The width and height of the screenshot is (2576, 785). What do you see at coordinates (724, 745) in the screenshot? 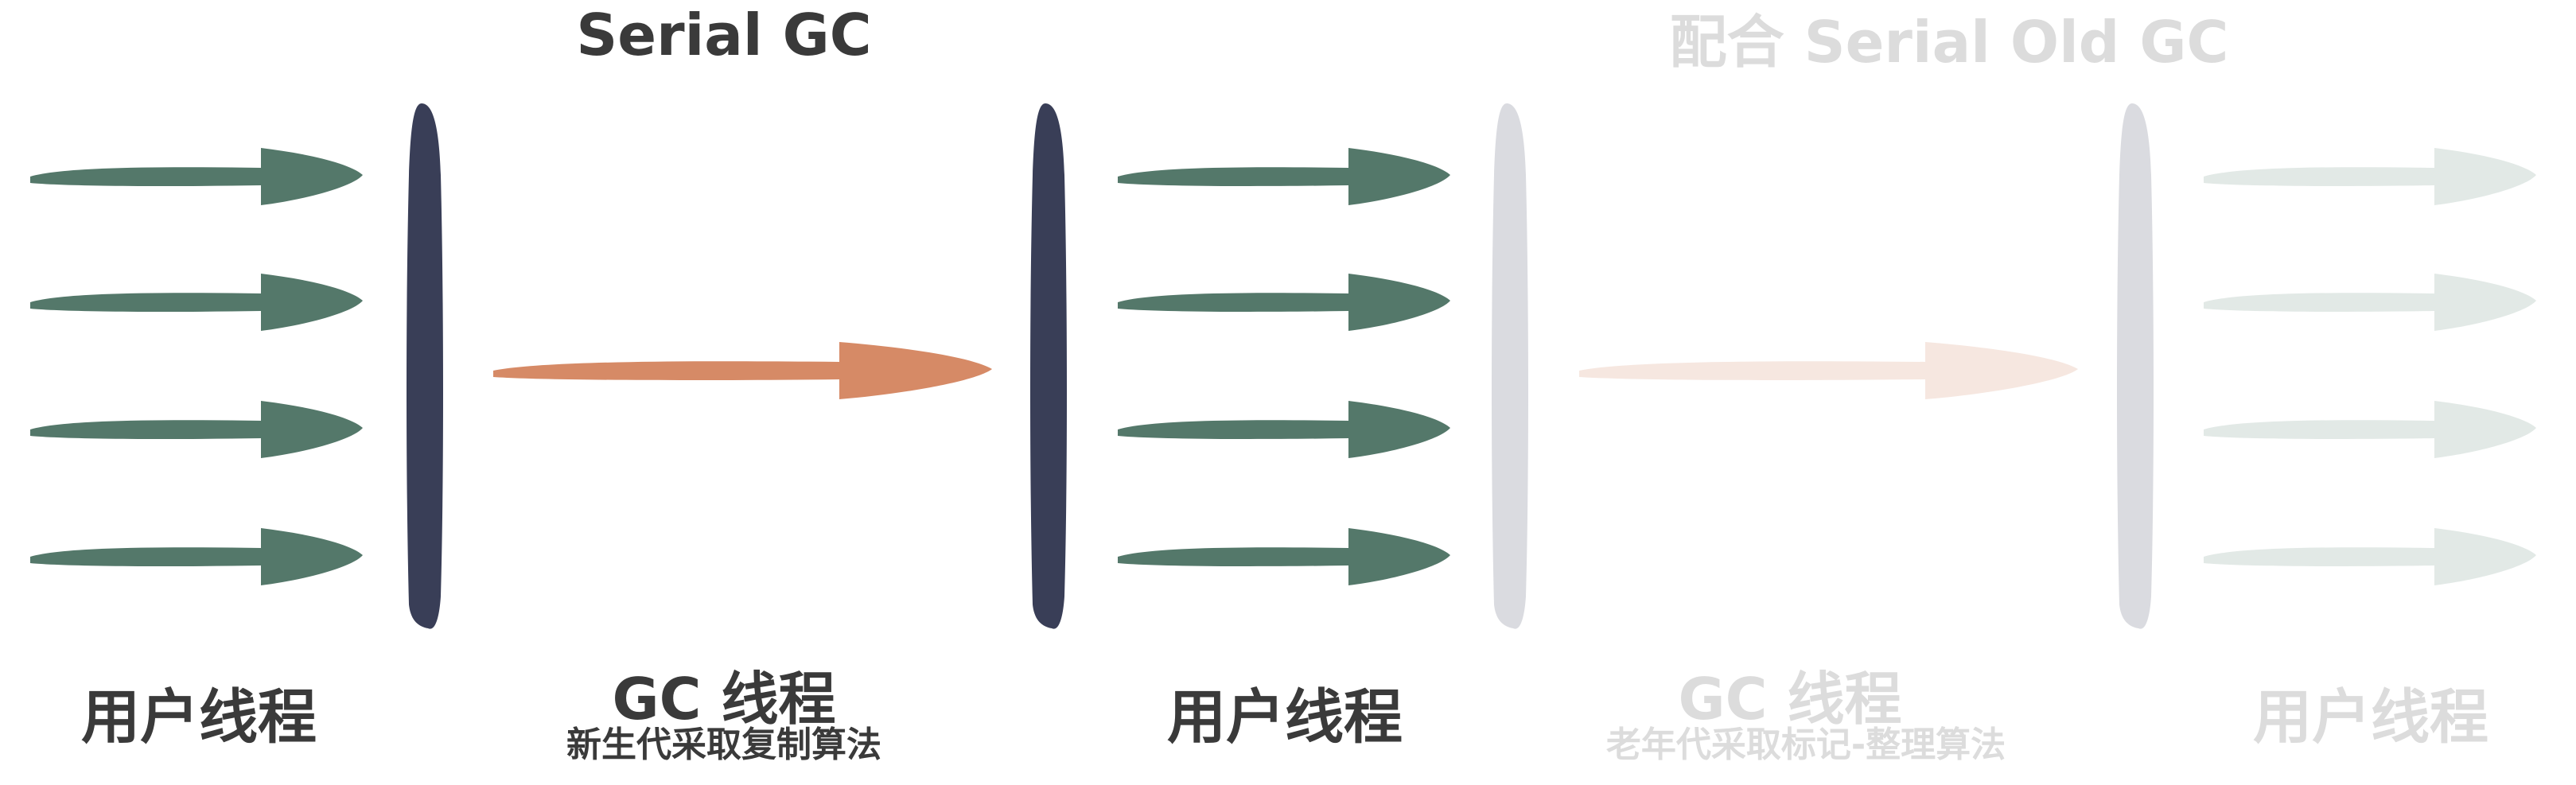
I see `young-gen-algorithm-label: 新生代采取复制算法` at bounding box center [724, 745].